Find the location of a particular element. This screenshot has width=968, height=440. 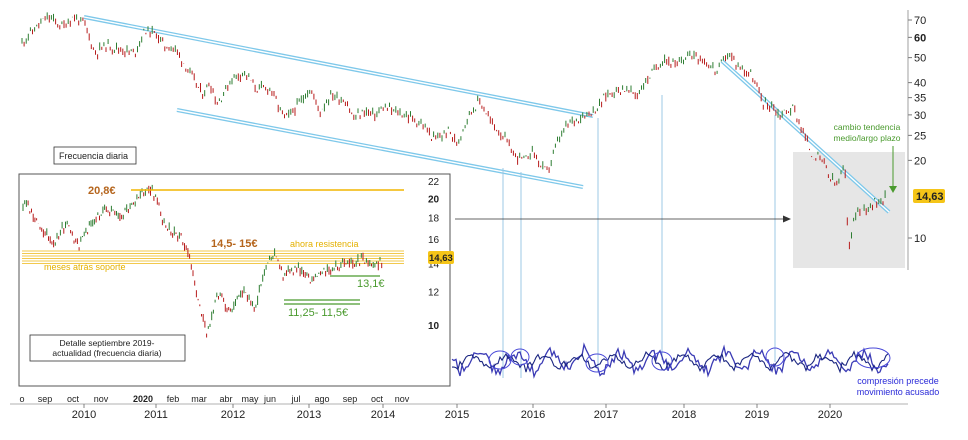

main-x-tick-label: 2014 is located at coordinates (383, 415).